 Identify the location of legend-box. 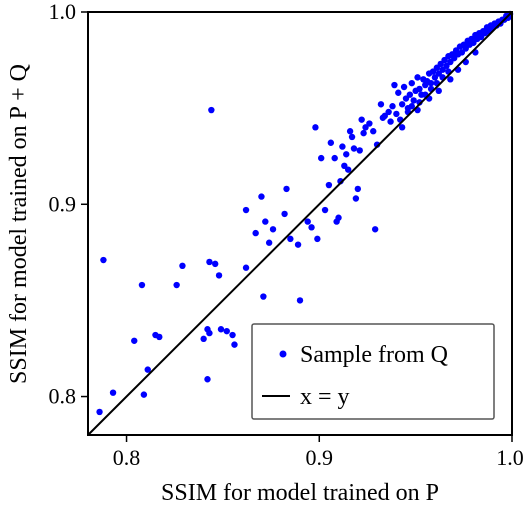
(373, 371).